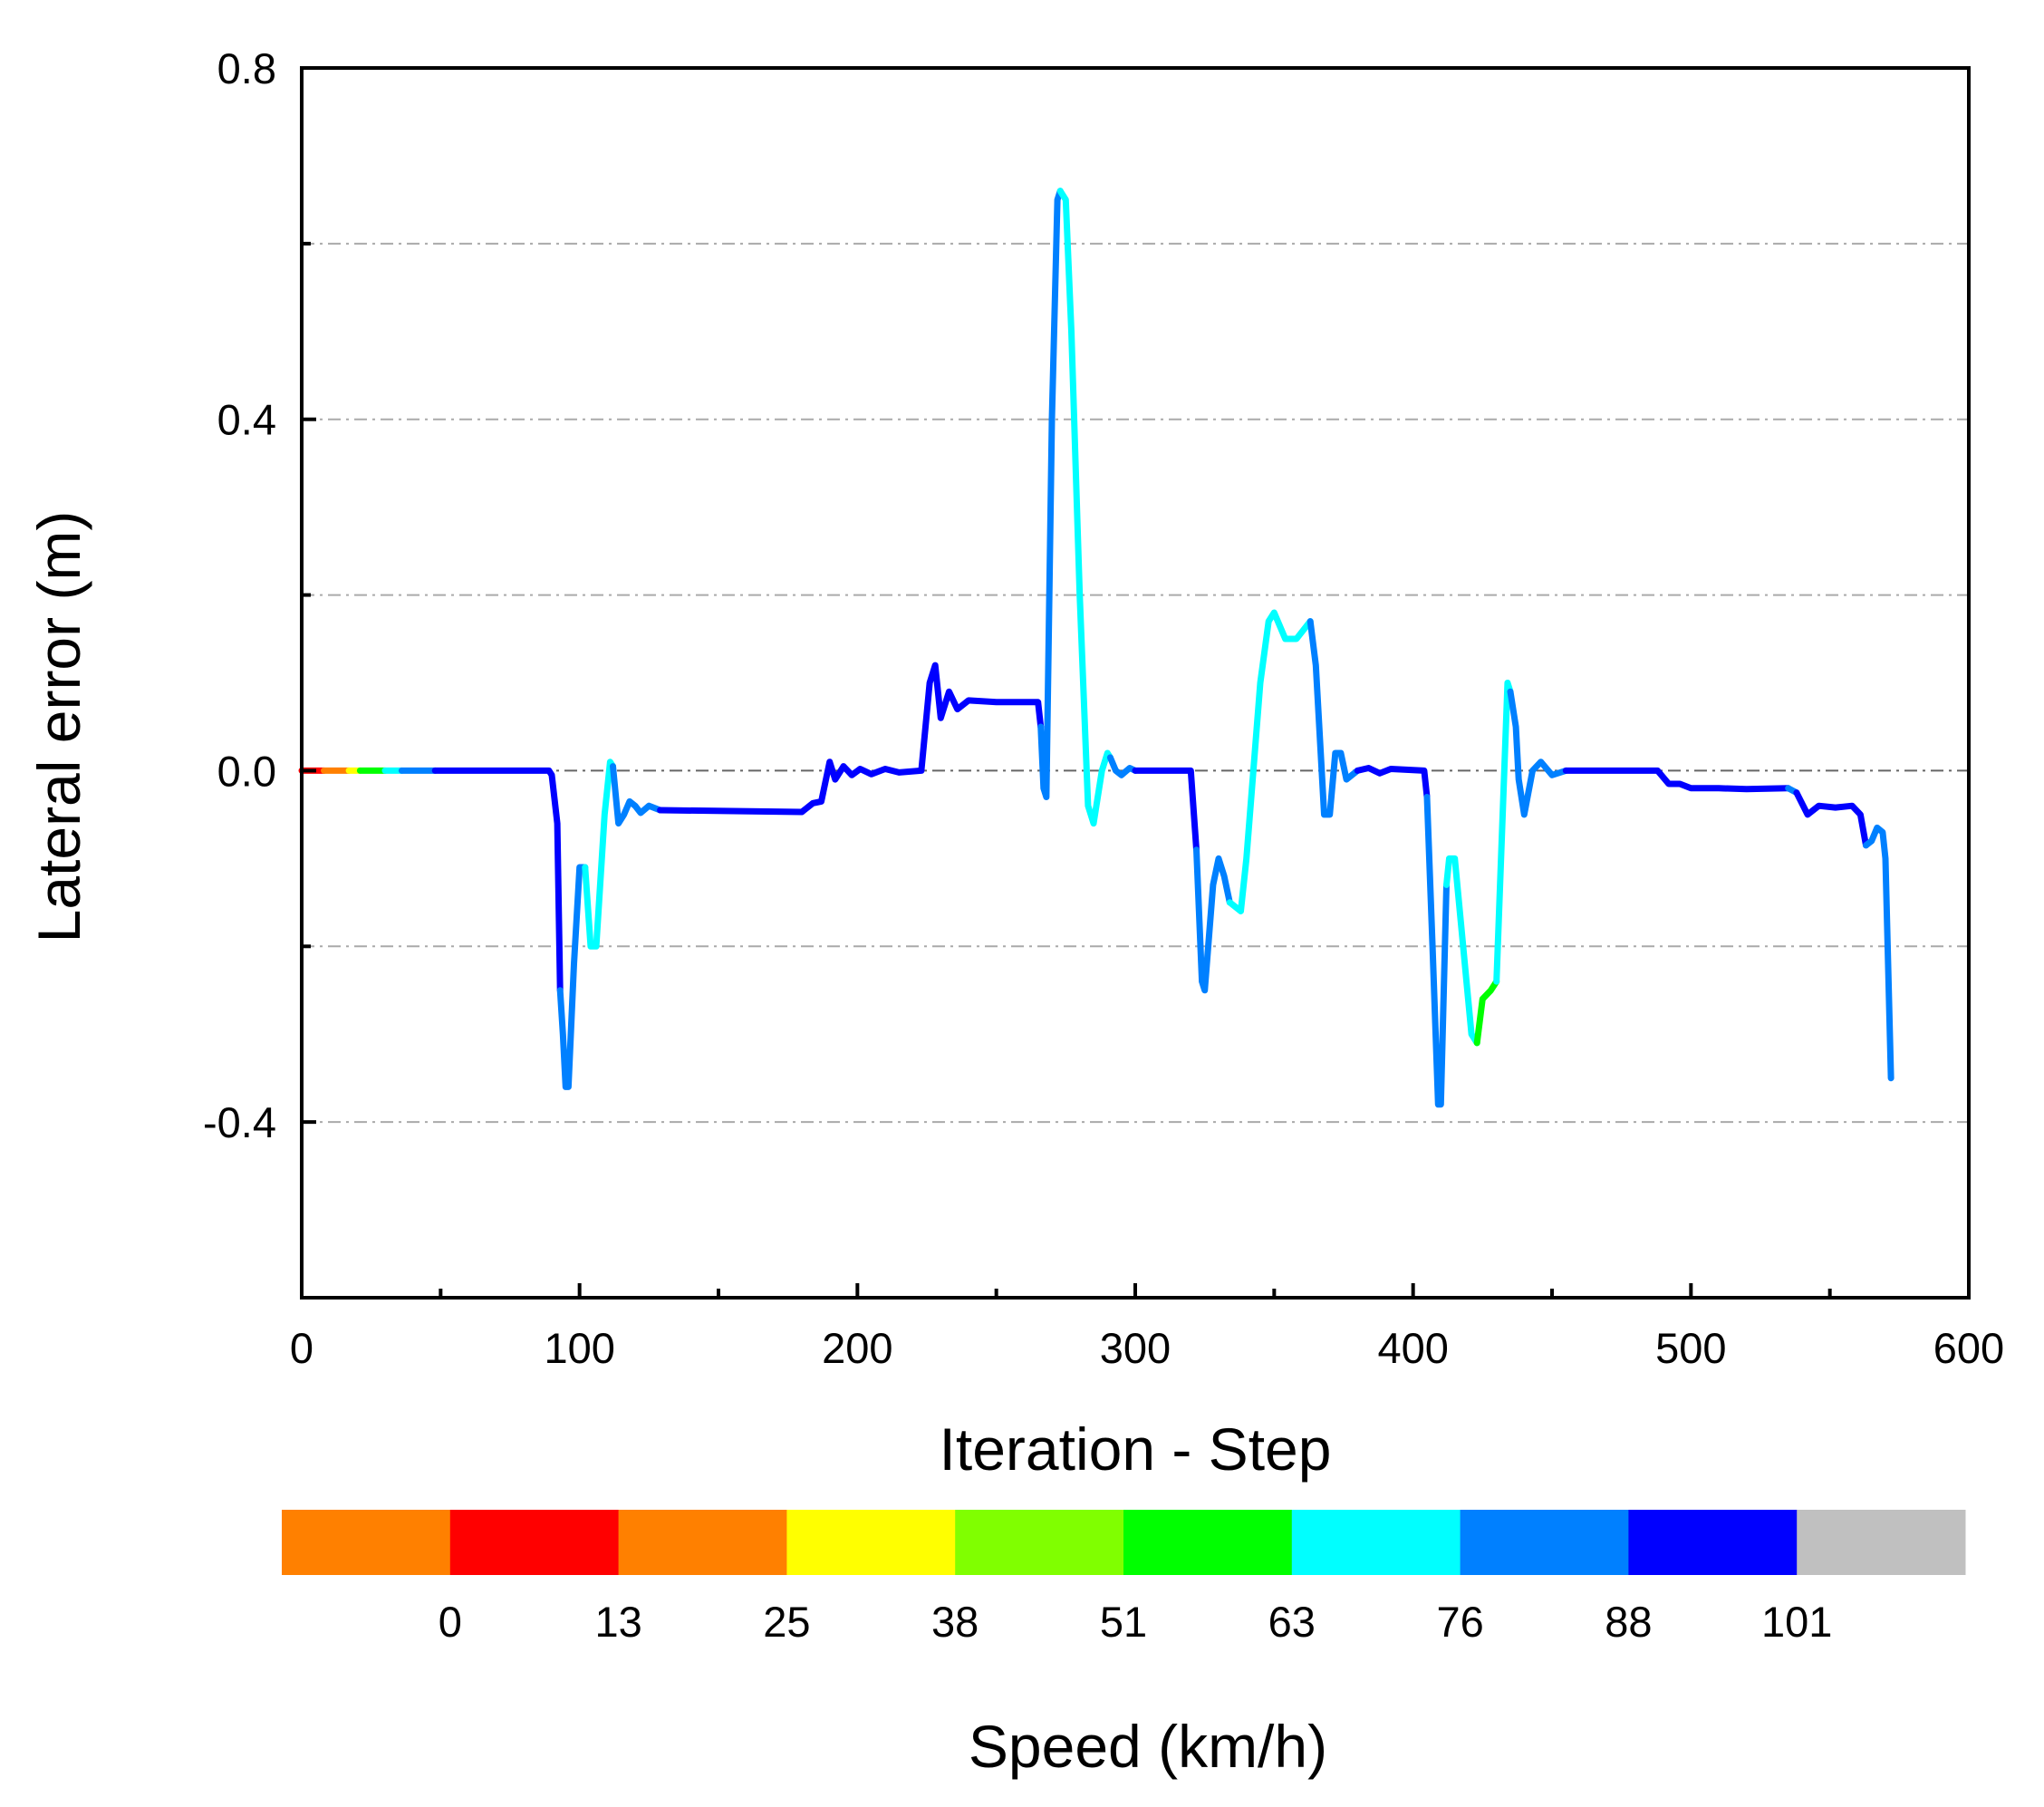  What do you see at coordinates (1628, 1622) in the screenshot?
I see `colorbar-label: 88` at bounding box center [1628, 1622].